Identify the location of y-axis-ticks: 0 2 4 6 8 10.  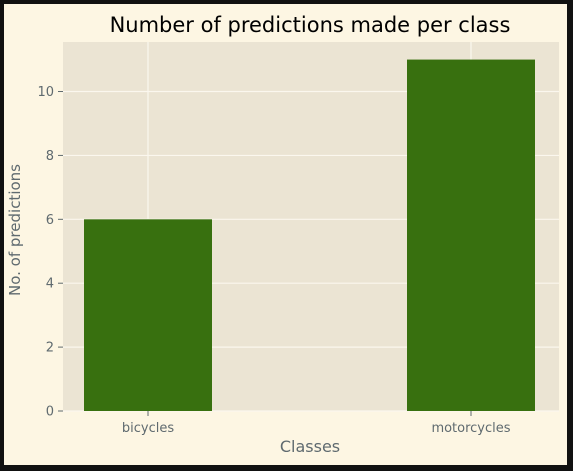
(50, 252).